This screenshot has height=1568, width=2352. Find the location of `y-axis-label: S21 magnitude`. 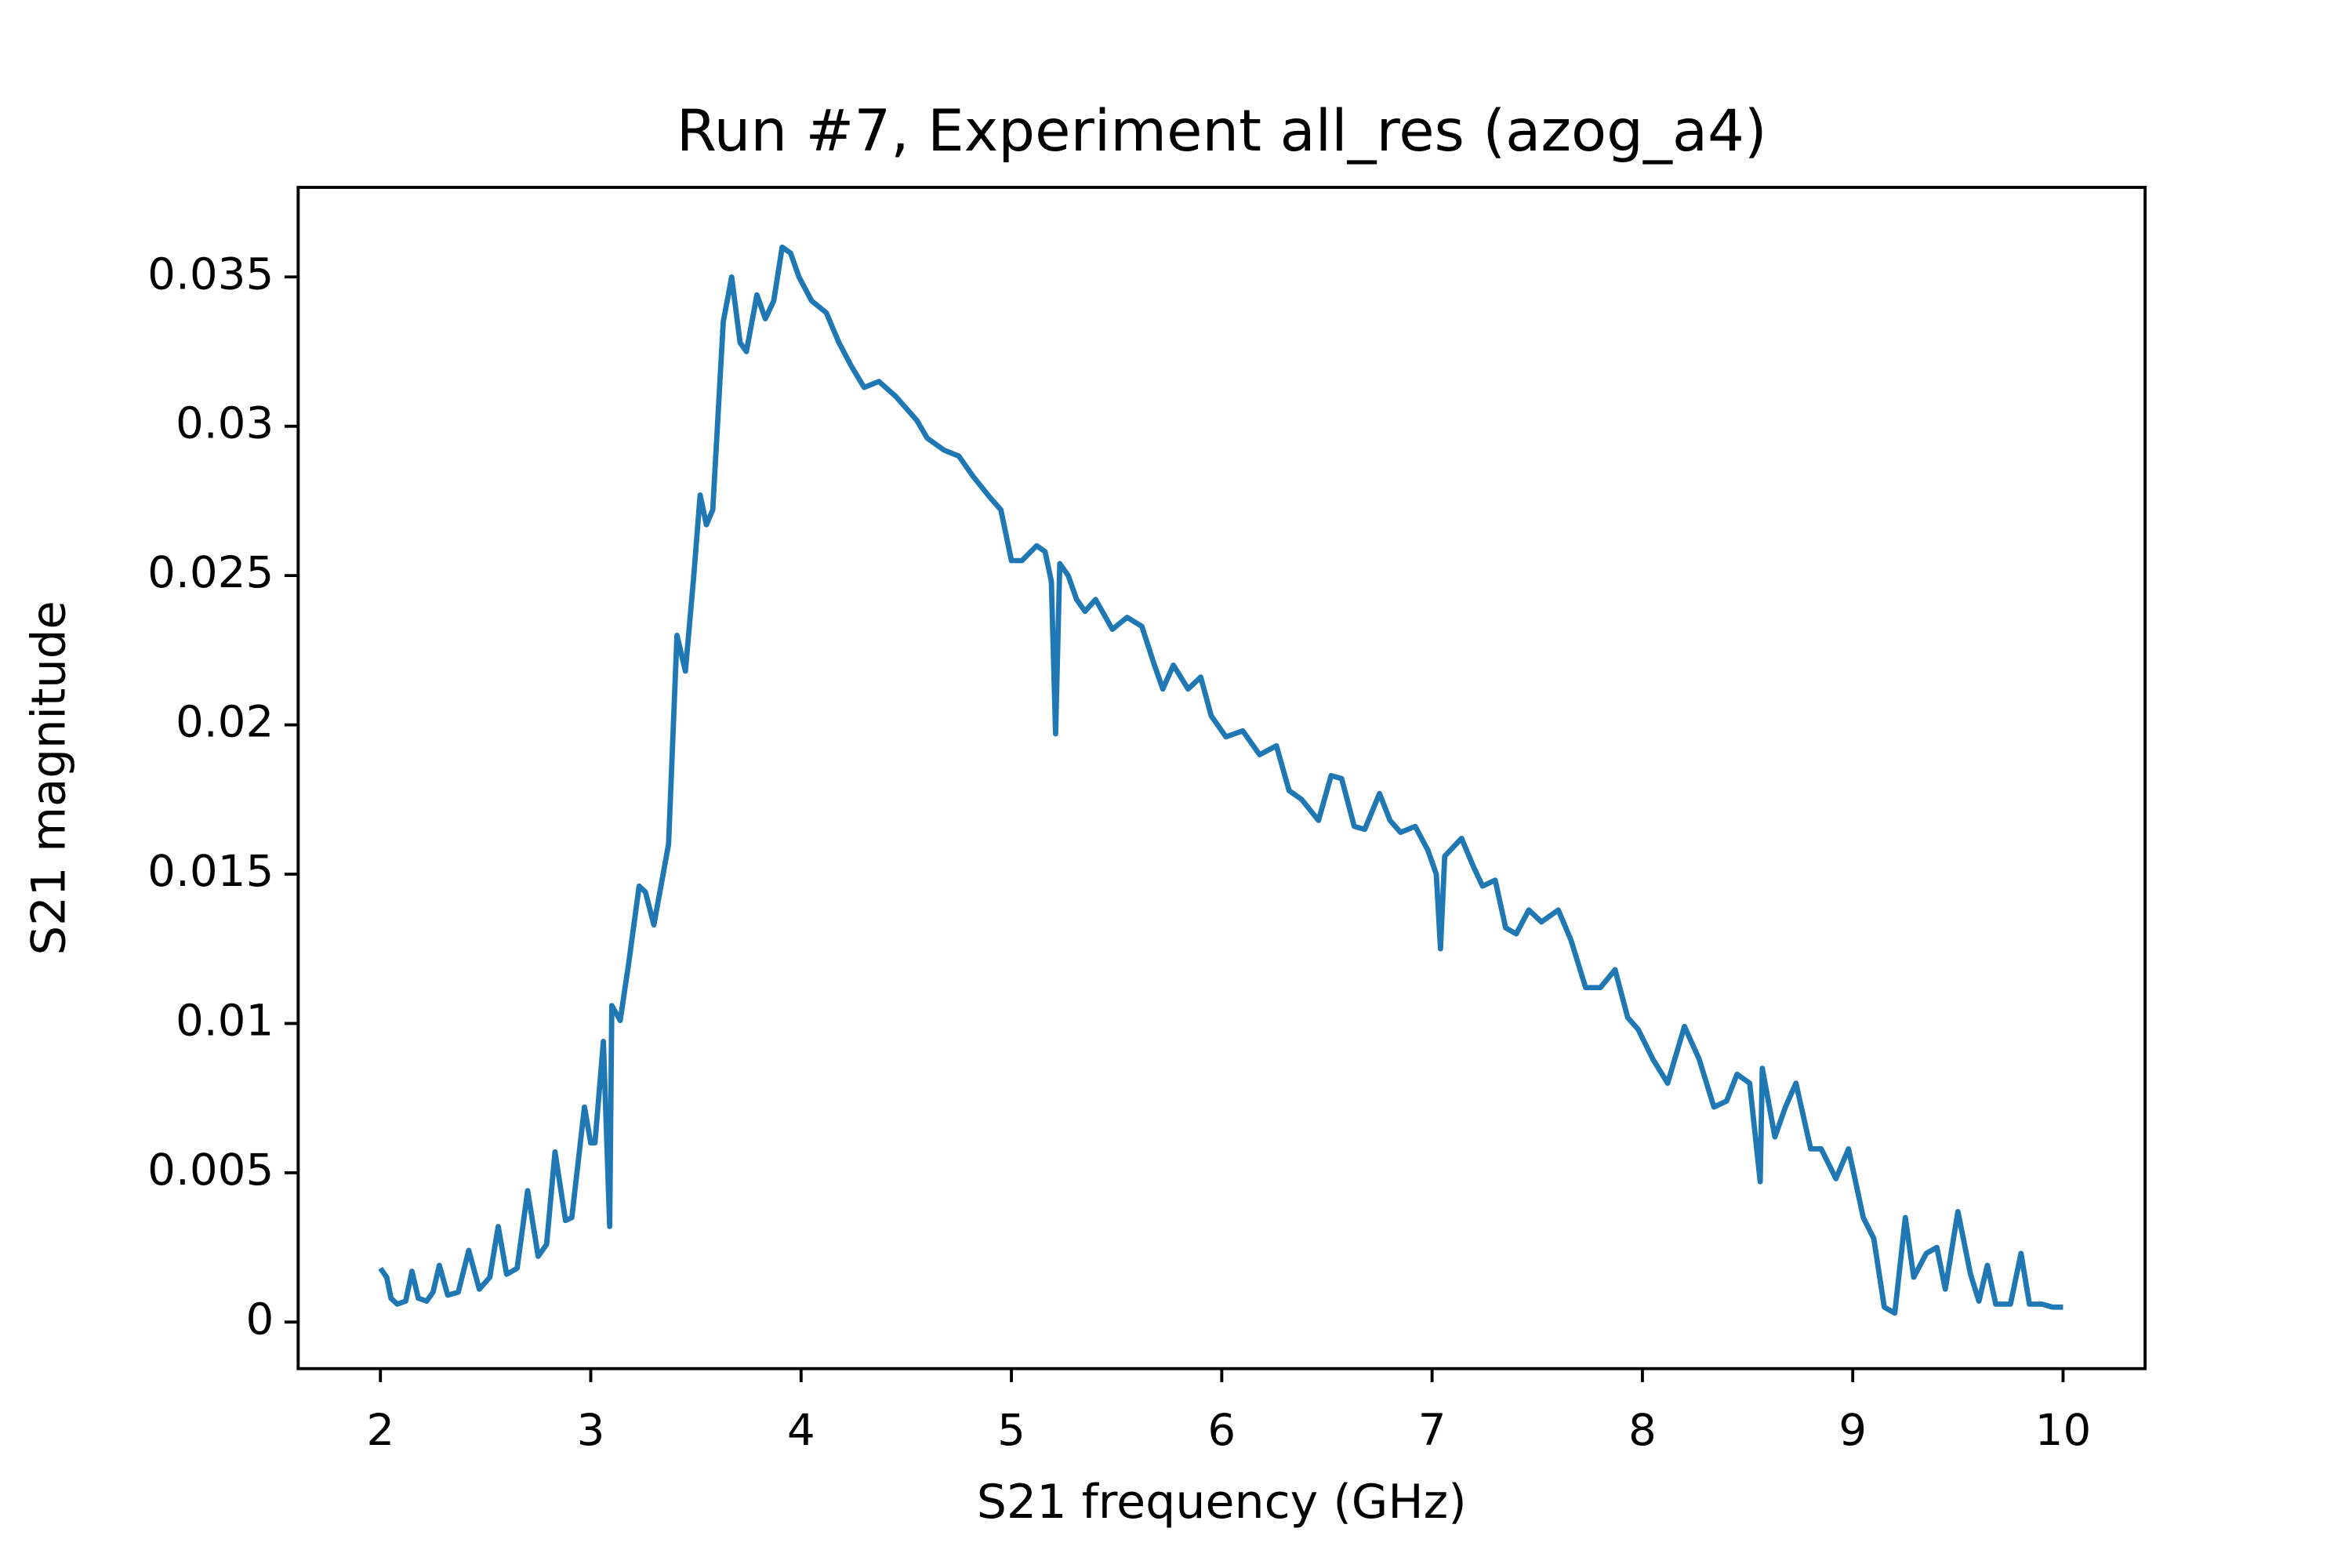

y-axis-label: S21 magnitude is located at coordinates (49, 778).